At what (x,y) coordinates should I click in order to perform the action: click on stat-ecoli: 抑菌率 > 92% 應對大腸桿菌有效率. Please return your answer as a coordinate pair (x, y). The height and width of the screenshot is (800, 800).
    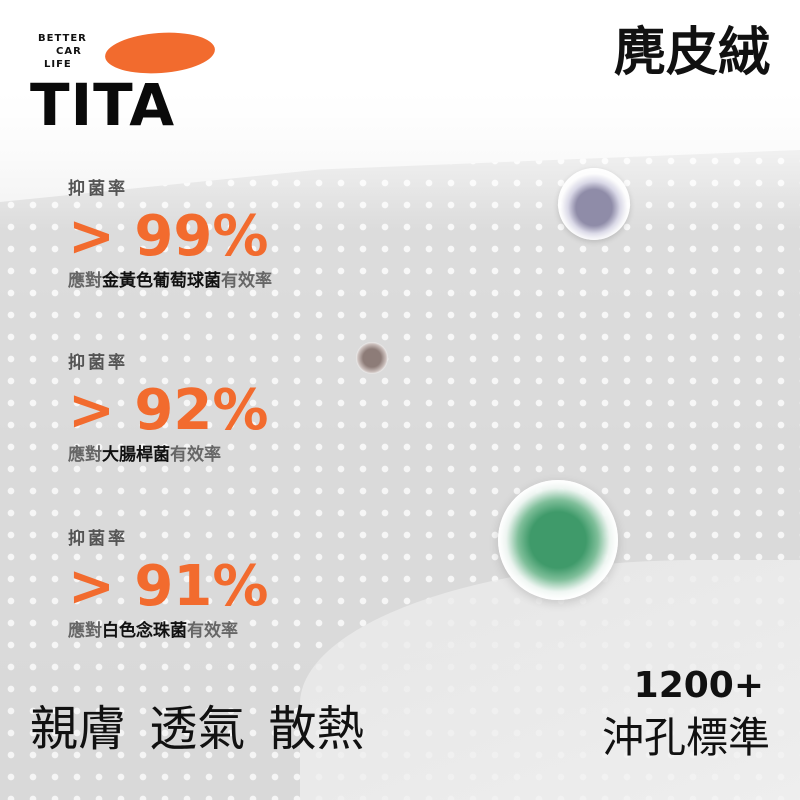
    Looking at the image, I should click on (168, 409).